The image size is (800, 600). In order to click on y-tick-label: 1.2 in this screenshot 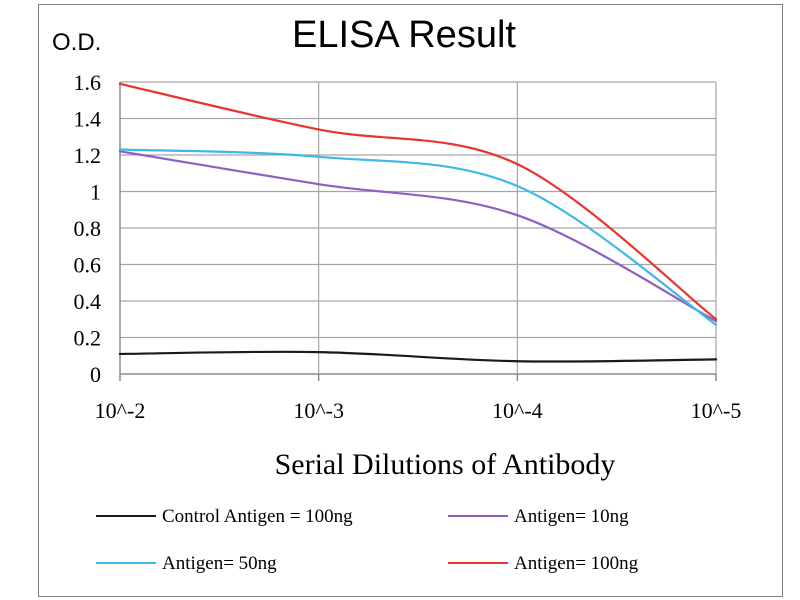, I will do `click(88, 155)`.